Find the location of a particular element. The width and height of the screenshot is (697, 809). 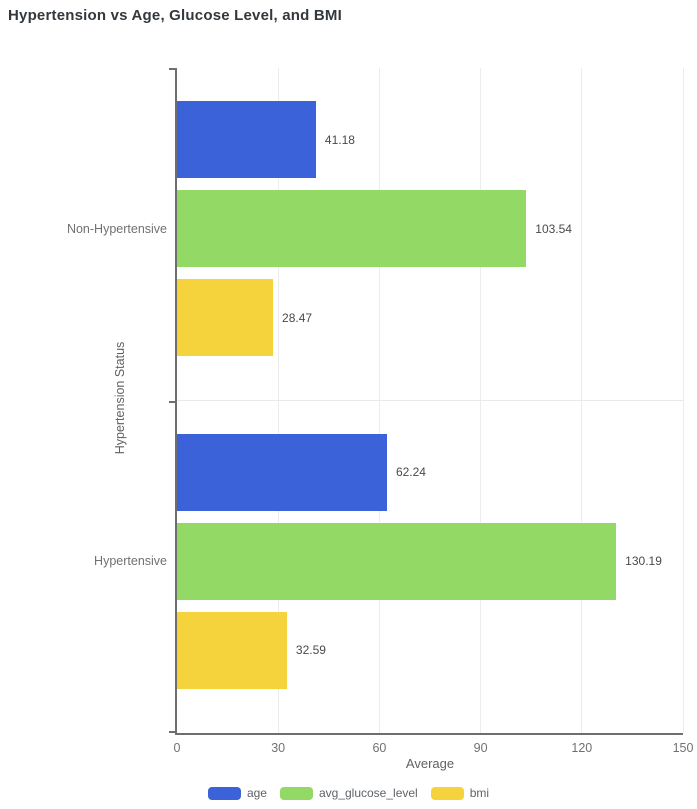

x-tick-label-120: 120 is located at coordinates (582, 748).